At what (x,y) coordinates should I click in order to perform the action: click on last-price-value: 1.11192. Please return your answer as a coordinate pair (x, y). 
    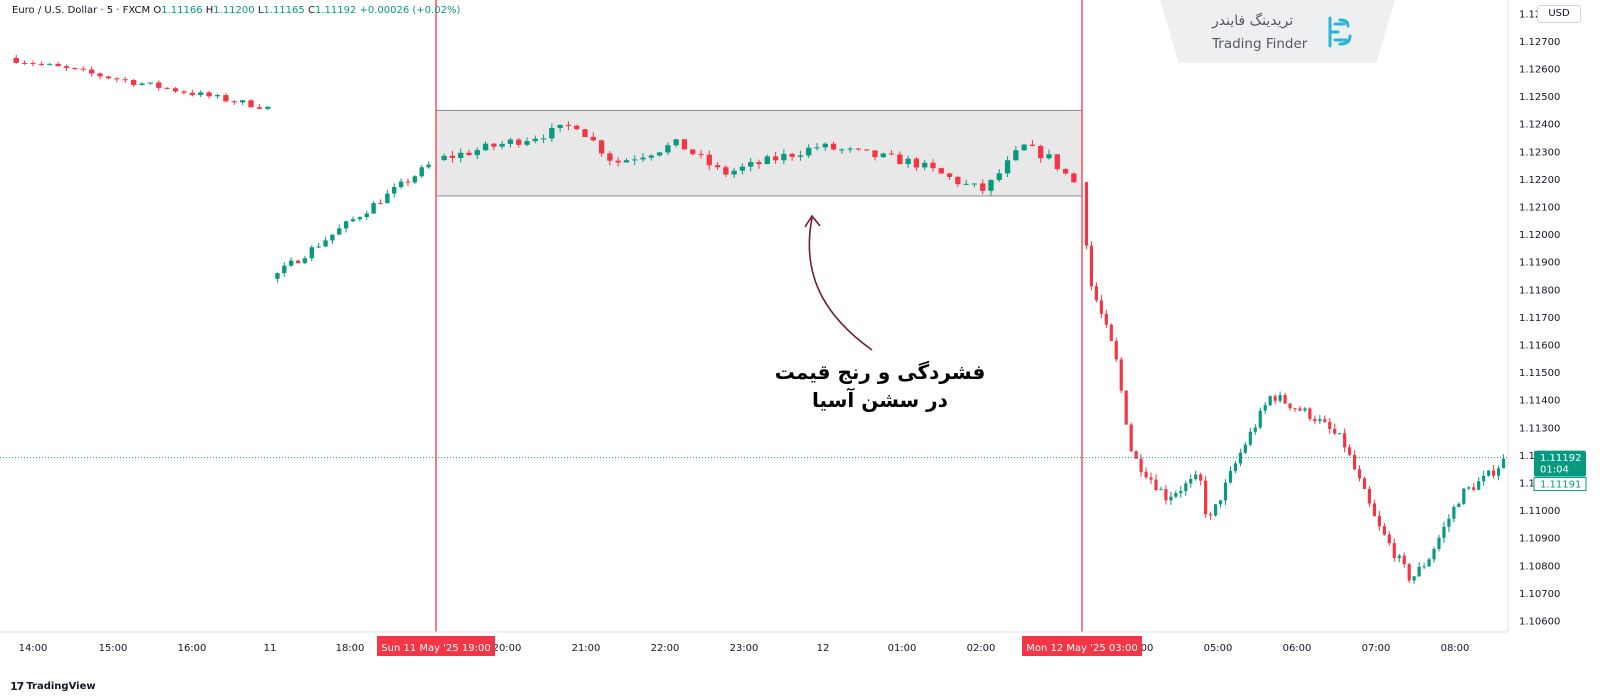
    Looking at the image, I should click on (1560, 458).